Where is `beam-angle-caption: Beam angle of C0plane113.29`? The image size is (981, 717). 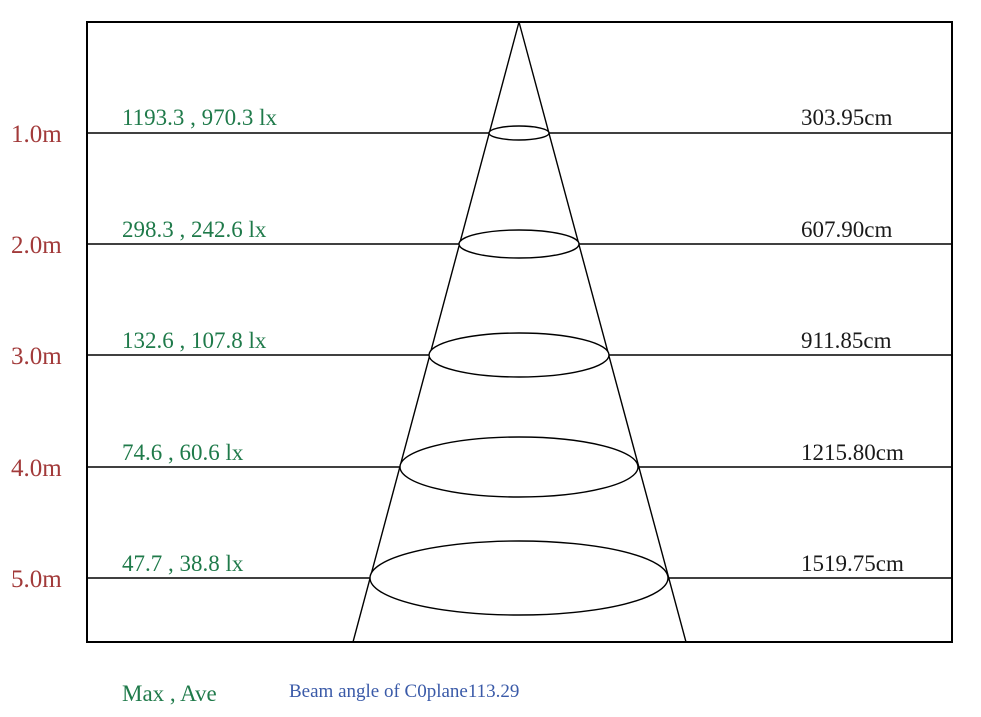 beam-angle-caption: Beam angle of C0plane113.29 is located at coordinates (404, 691).